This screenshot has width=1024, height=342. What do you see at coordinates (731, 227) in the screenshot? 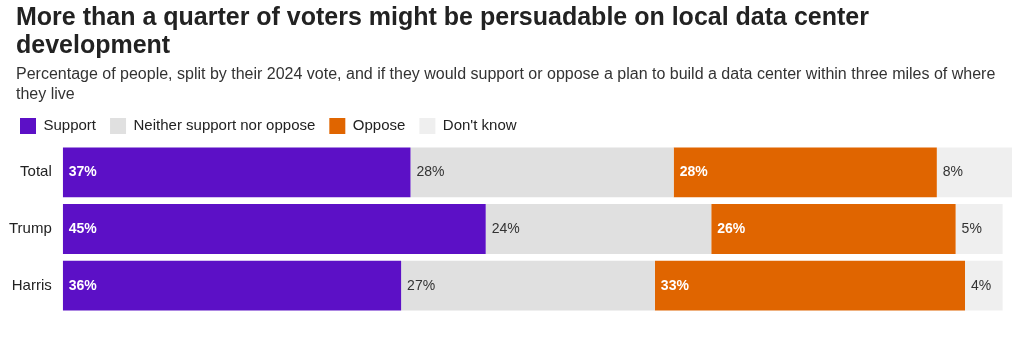
I see `data-label: 26%` at bounding box center [731, 227].